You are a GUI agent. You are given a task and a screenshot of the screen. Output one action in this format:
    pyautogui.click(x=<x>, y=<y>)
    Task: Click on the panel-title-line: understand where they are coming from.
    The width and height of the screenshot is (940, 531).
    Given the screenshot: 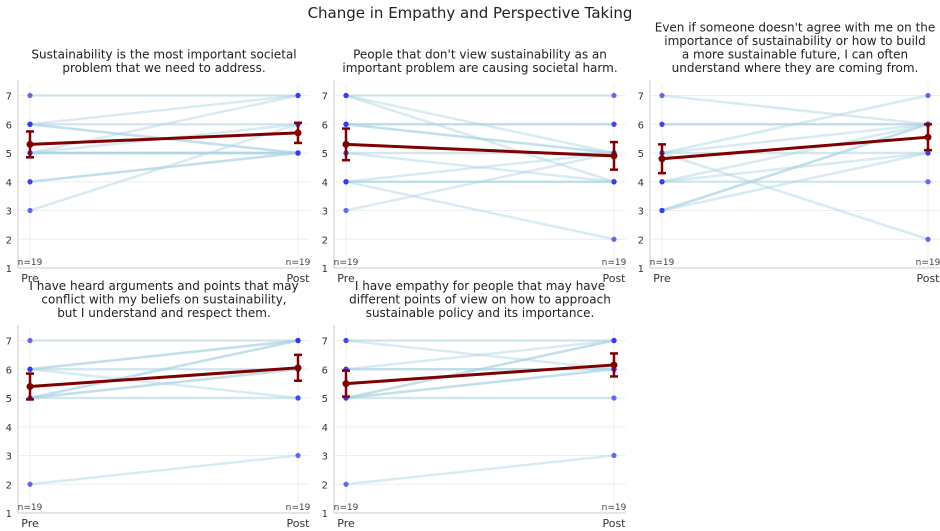 What is the action you would take?
    pyautogui.click(x=795, y=68)
    